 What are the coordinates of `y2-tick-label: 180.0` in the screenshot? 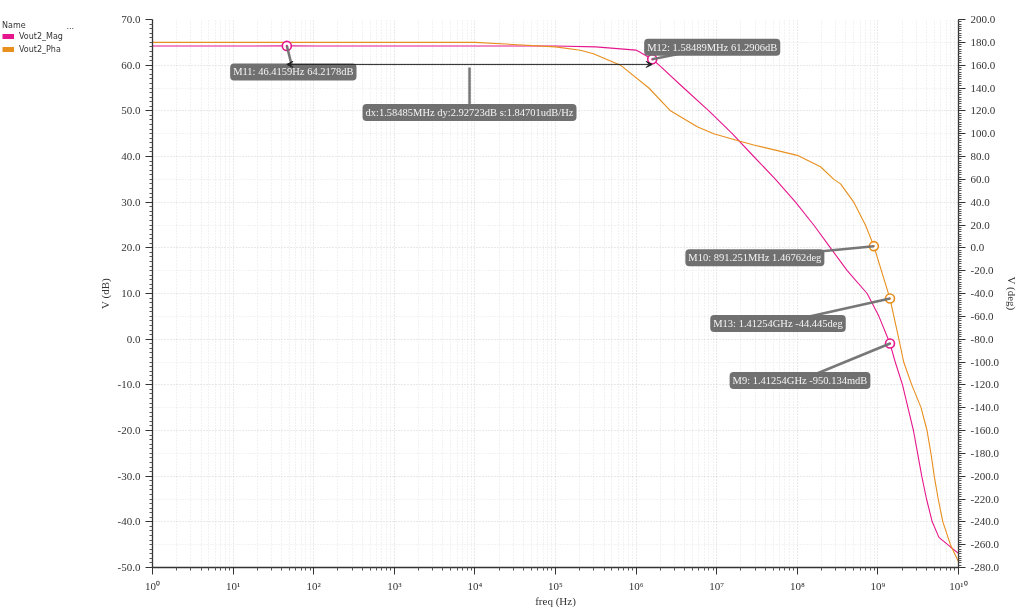 It's located at (983, 41).